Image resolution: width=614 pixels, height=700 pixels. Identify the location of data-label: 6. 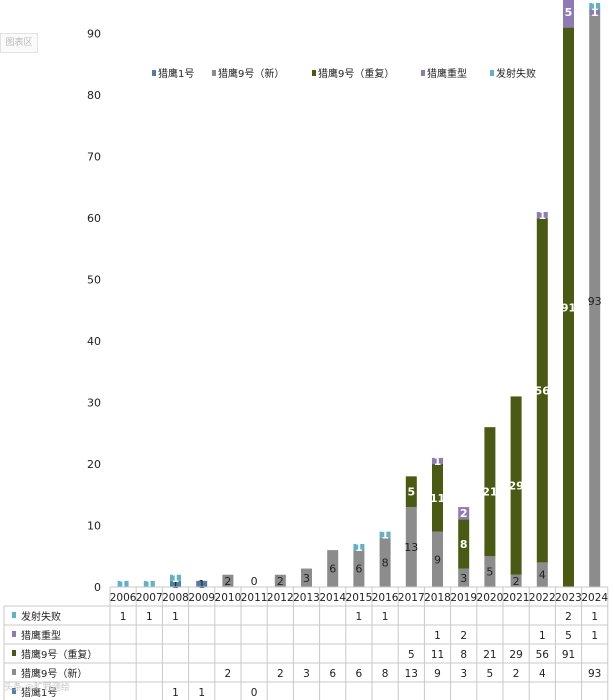
(358, 569).